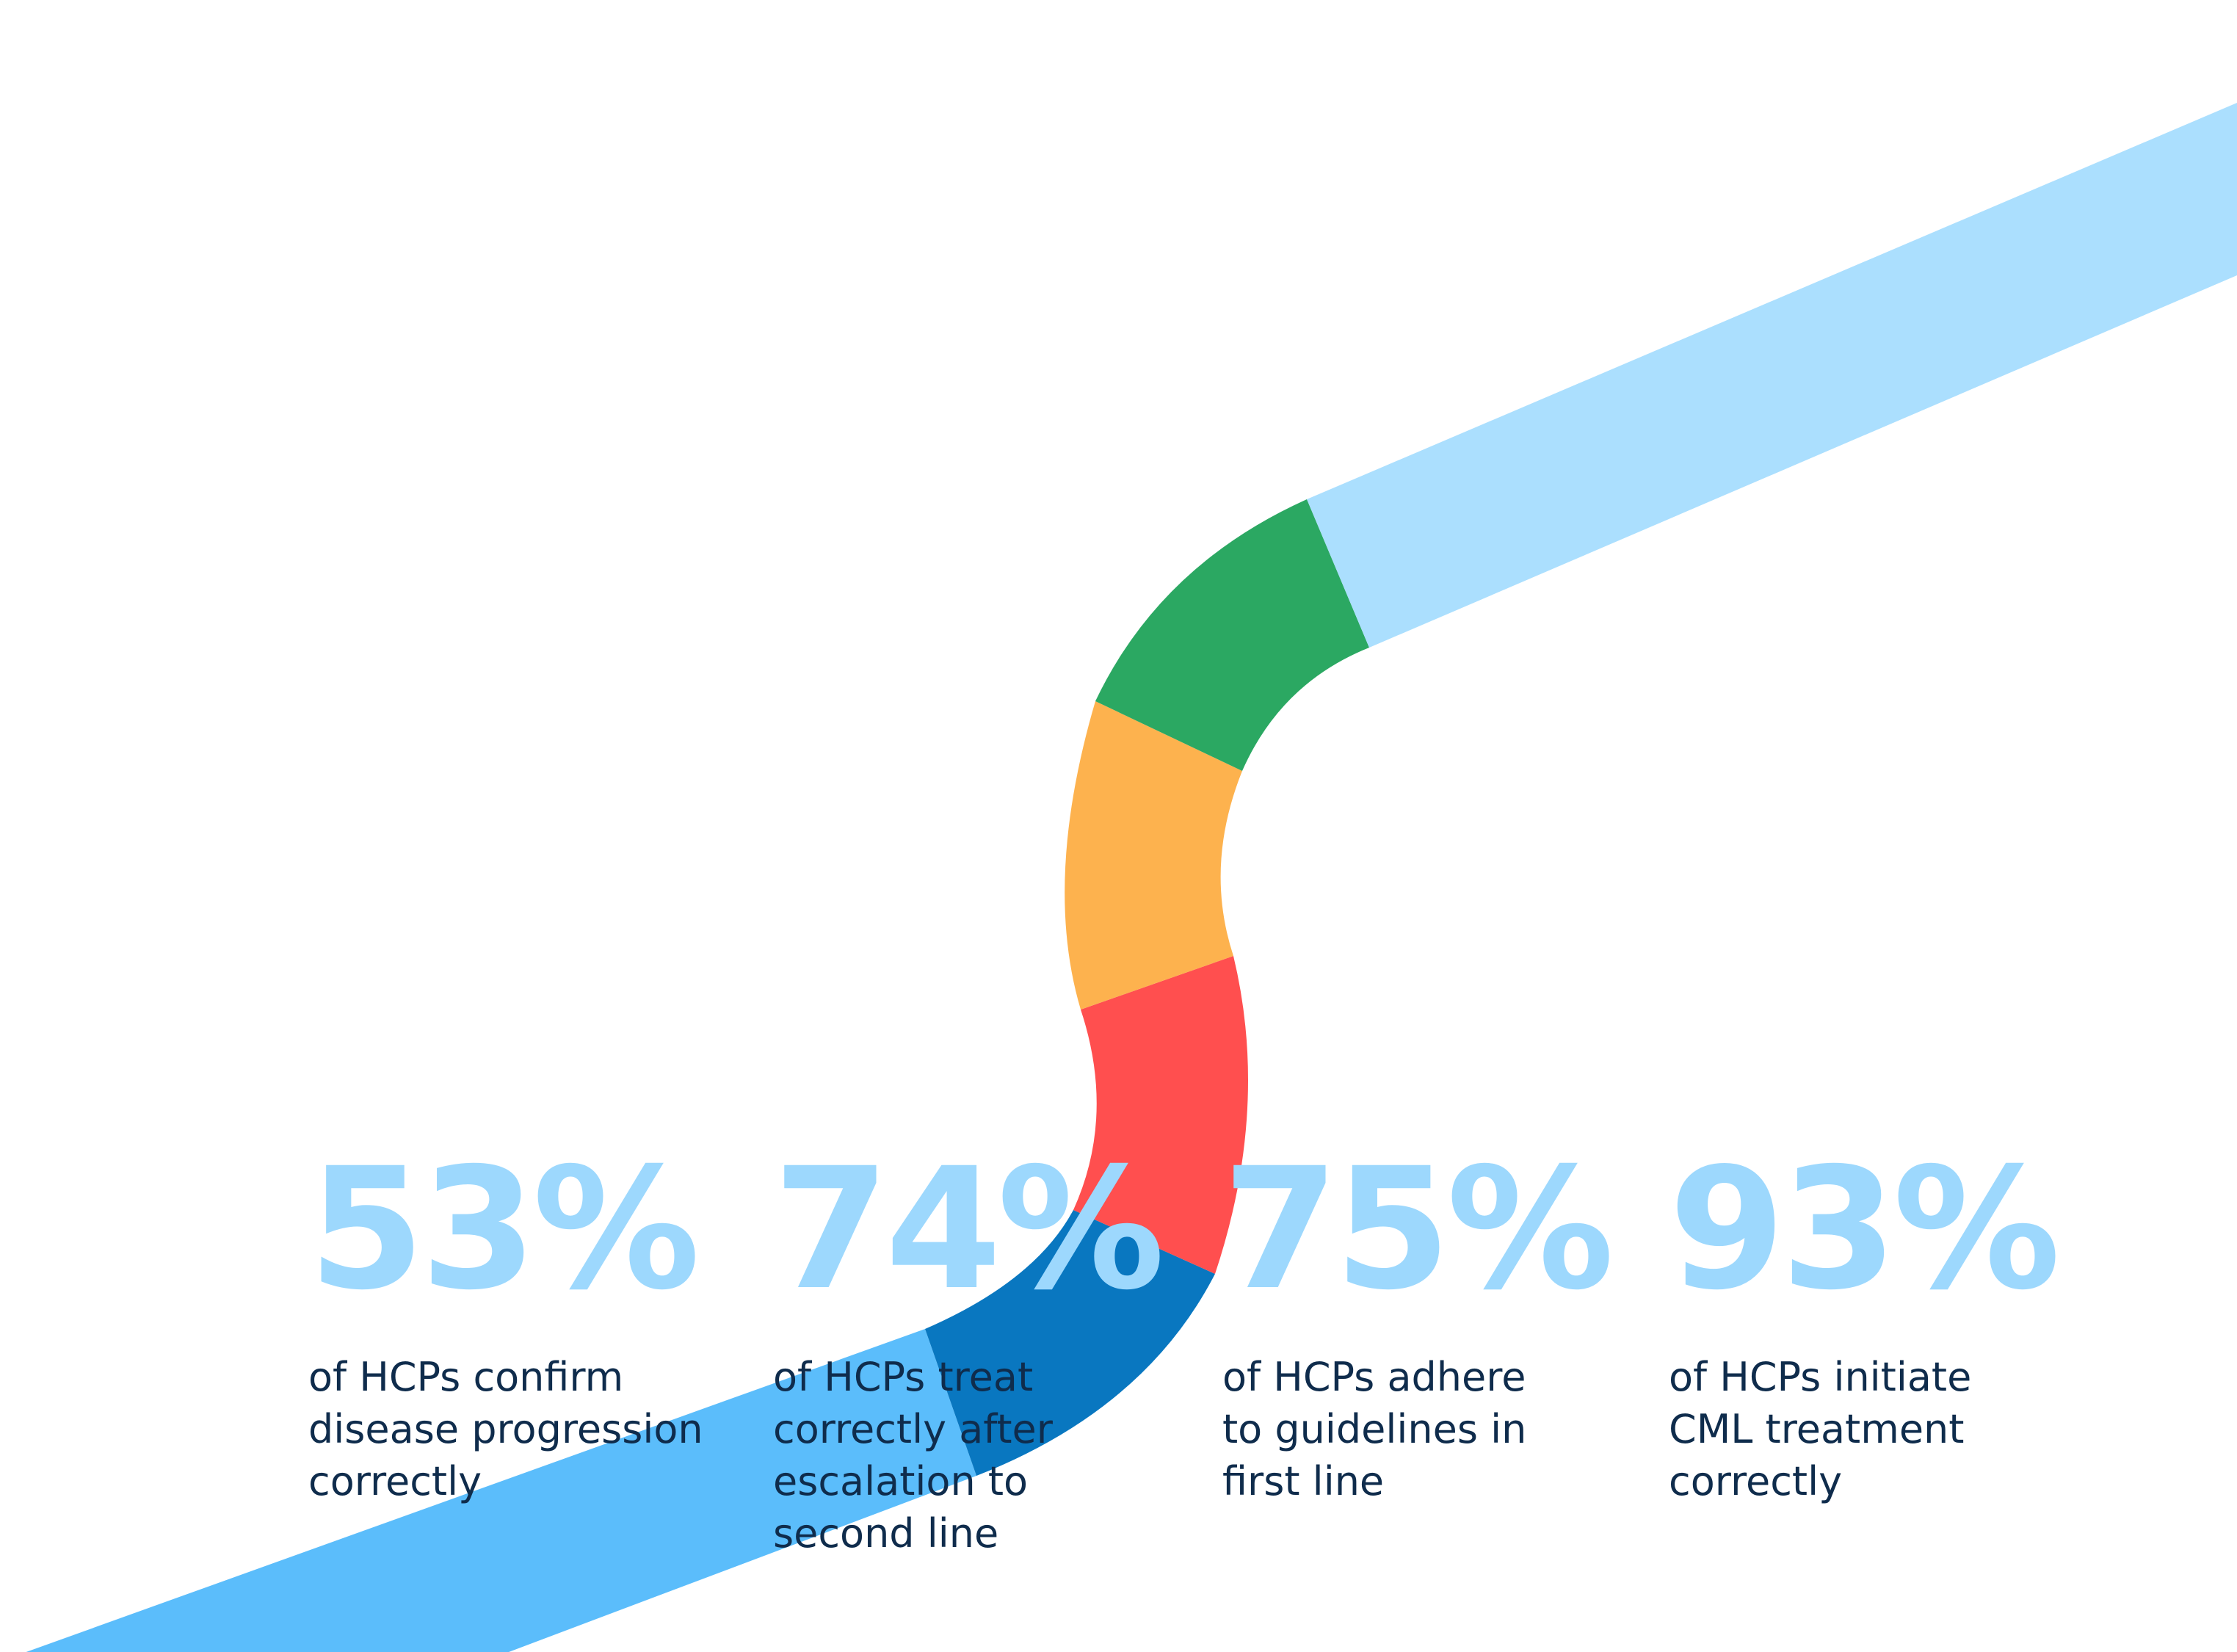 The height and width of the screenshot is (1652, 2237). Describe the element at coordinates (466, 1377) in the screenshot. I see `stat-description-line: of HCPs confirm` at that location.